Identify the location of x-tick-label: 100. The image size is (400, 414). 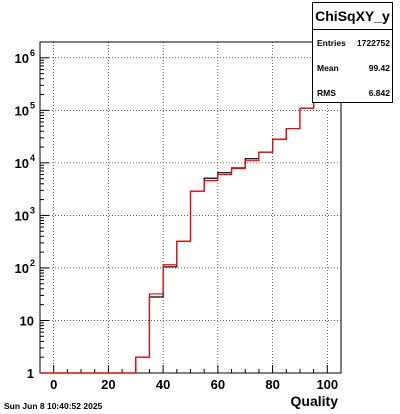
(327, 384).